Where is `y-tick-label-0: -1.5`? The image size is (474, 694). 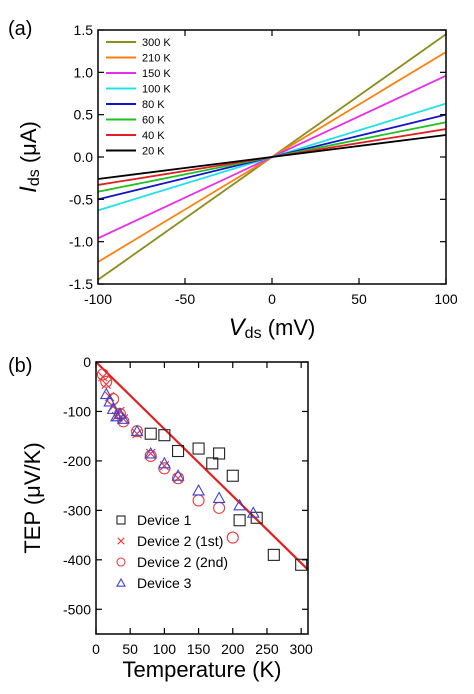 y-tick-label-0: -1.5 is located at coordinates (81, 284).